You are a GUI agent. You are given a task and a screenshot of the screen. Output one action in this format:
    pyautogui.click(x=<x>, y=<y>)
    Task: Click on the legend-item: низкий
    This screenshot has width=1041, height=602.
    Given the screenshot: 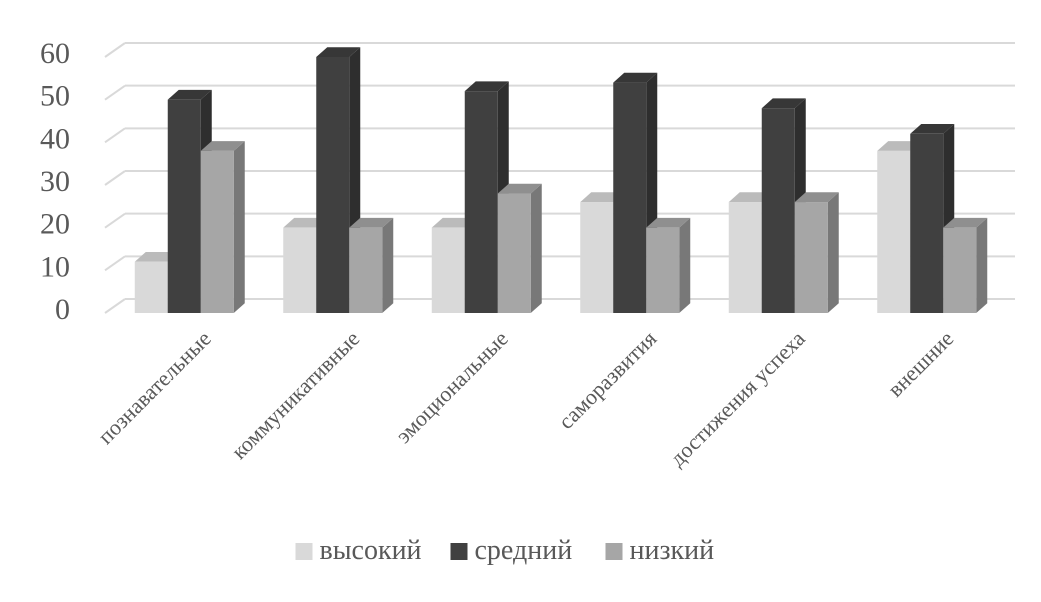 What is the action you would take?
    pyautogui.click(x=660, y=550)
    